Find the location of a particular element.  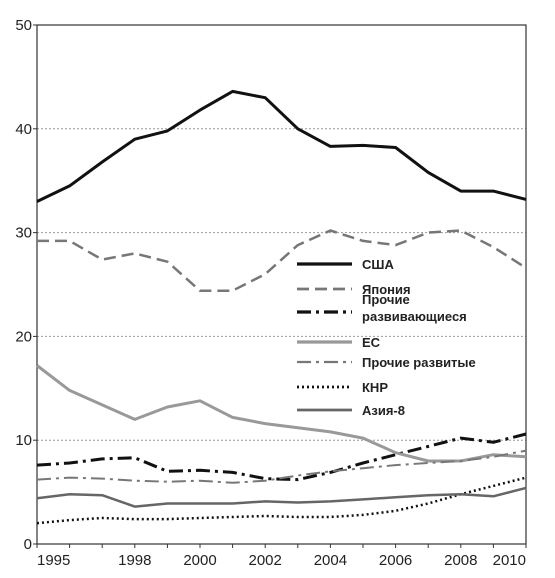

y-tick-label: 20 is located at coordinates (23, 336).